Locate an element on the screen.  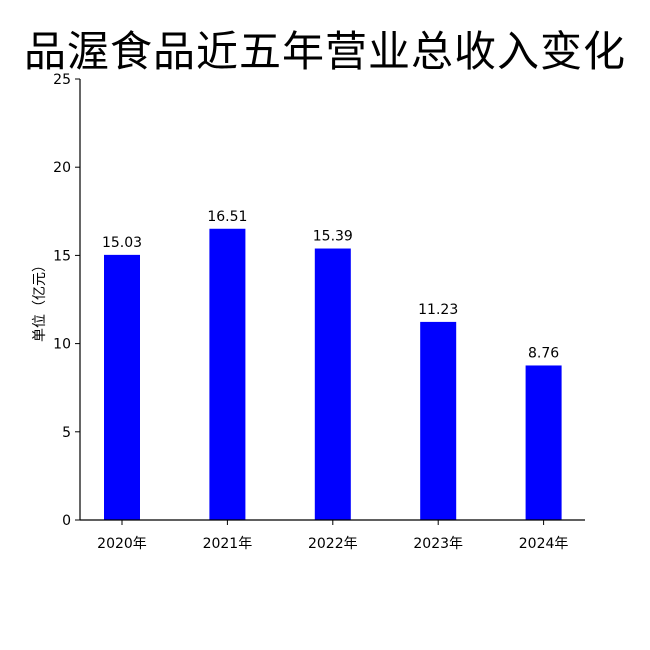
data-label-1: 16.51 is located at coordinates (227, 217).